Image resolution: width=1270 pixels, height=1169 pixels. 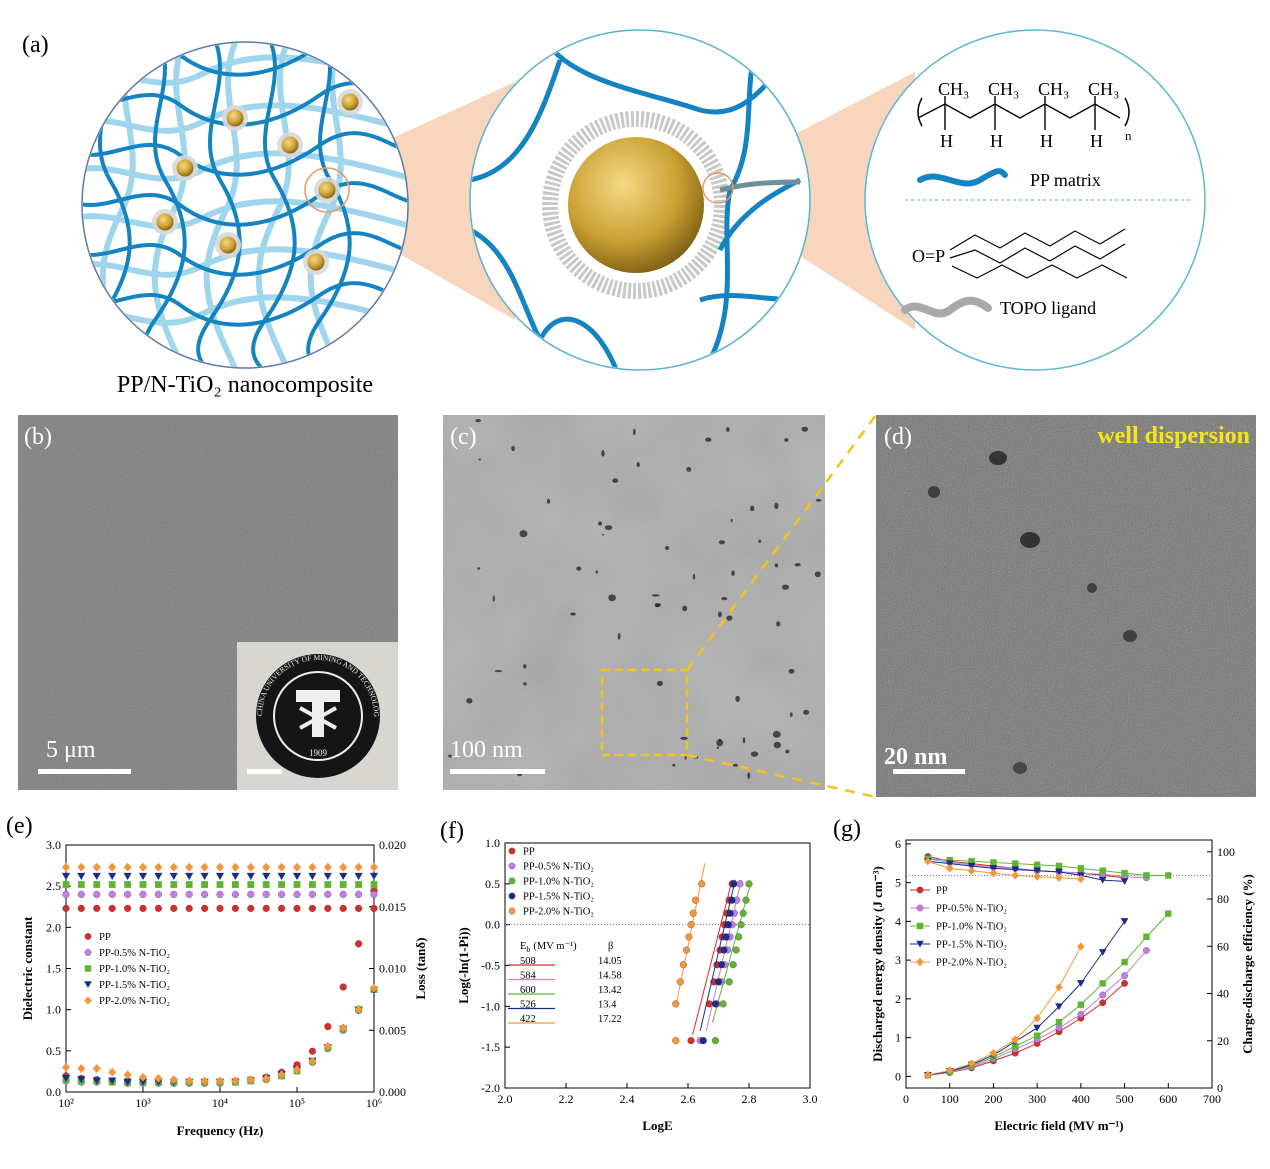 I want to click on legend-label: PP-0.5% N-TiO₂, so click(x=558, y=867).